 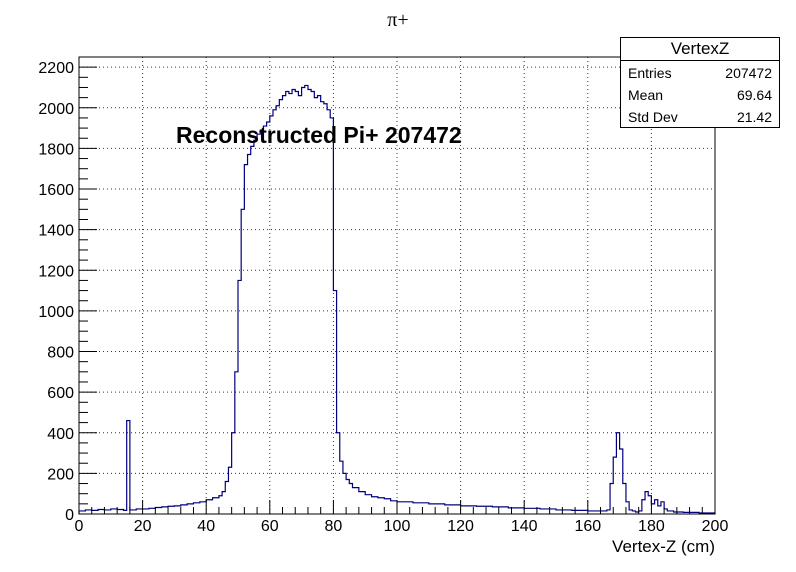 What do you see at coordinates (56, 68) in the screenshot?
I see `y-tick-label: 2200` at bounding box center [56, 68].